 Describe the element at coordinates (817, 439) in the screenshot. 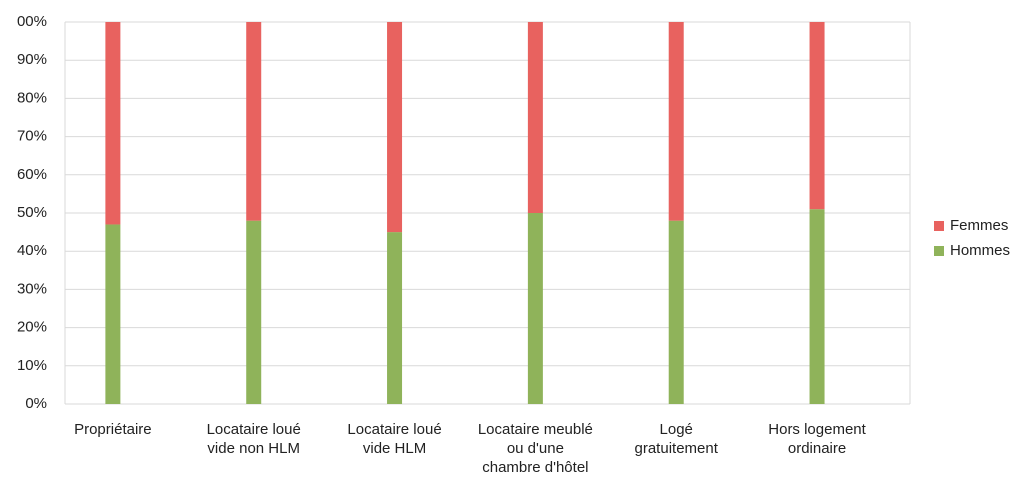

I see `x-tick-label: Hors logement ordinaire` at that location.